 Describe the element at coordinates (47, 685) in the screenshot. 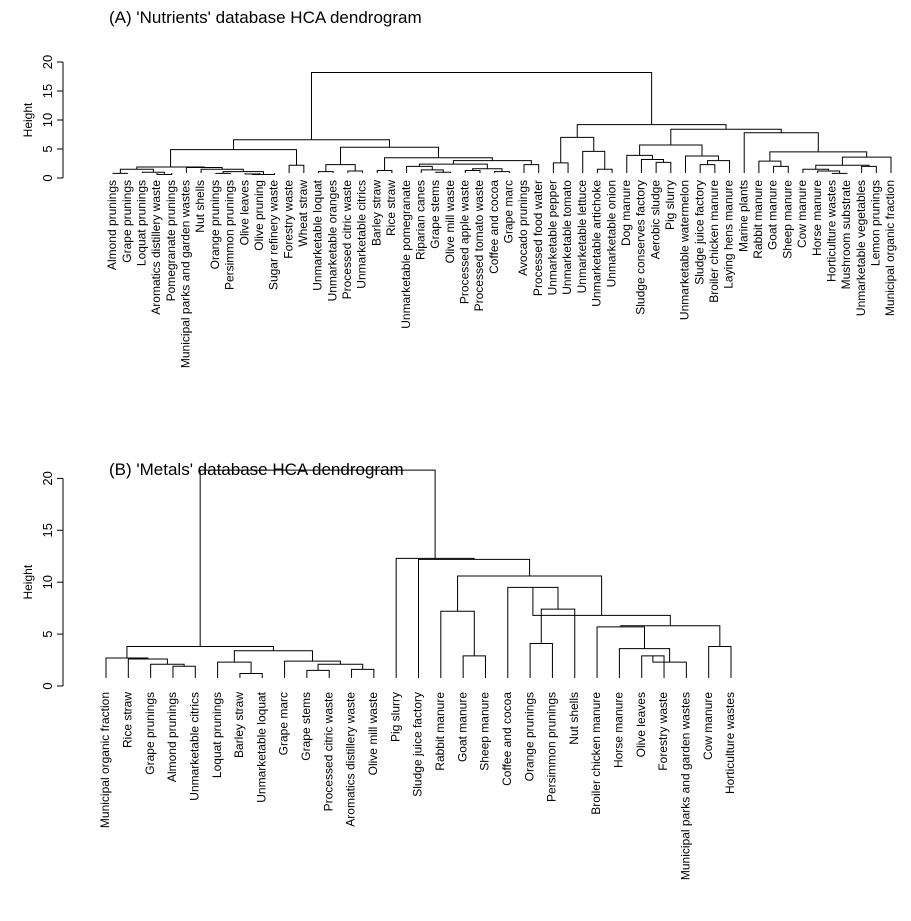

I see `y-tick-label: 0` at that location.